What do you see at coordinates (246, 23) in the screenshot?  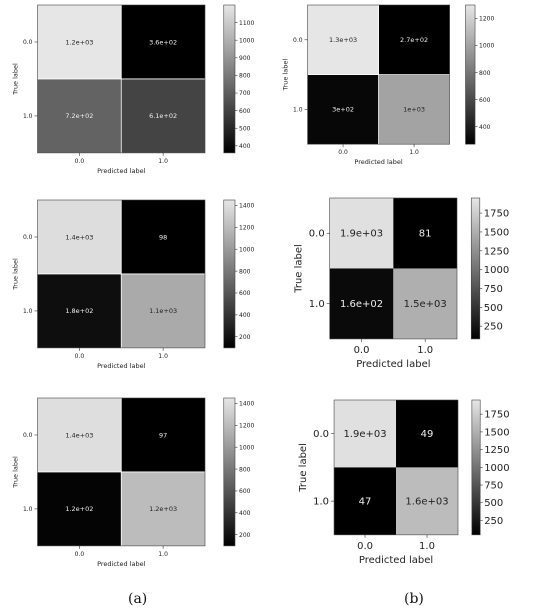 I see `colorbar-tick-label: 1100` at bounding box center [246, 23].